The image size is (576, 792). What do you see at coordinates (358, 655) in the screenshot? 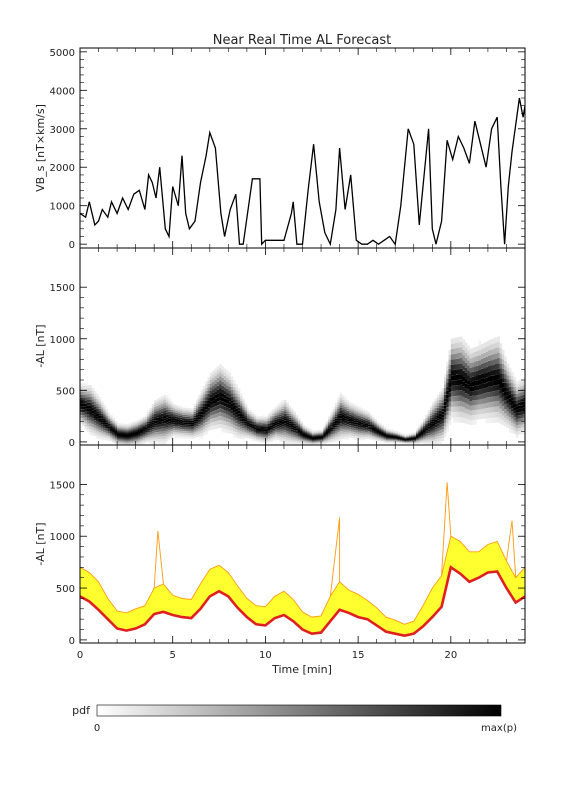
I see `x-tick-label: 15` at bounding box center [358, 655].